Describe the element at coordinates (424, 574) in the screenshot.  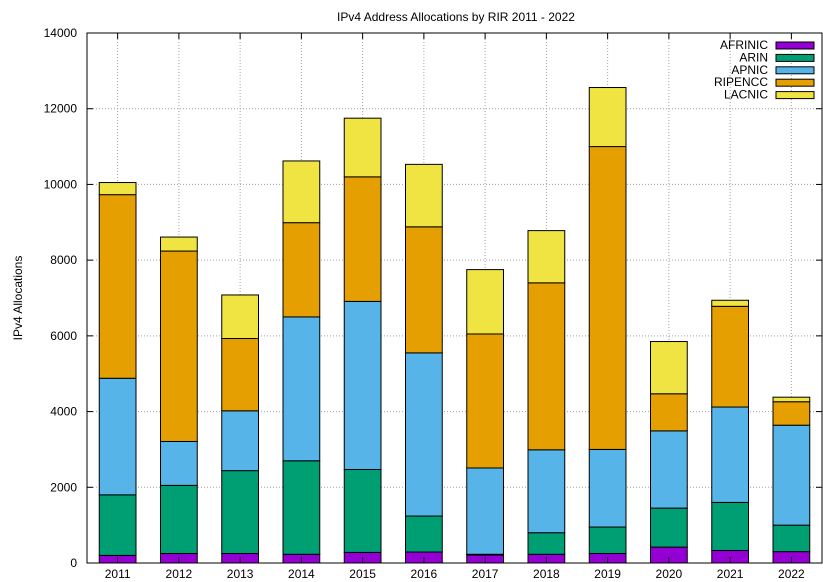
I see `x-tick-label: 2016` at that location.